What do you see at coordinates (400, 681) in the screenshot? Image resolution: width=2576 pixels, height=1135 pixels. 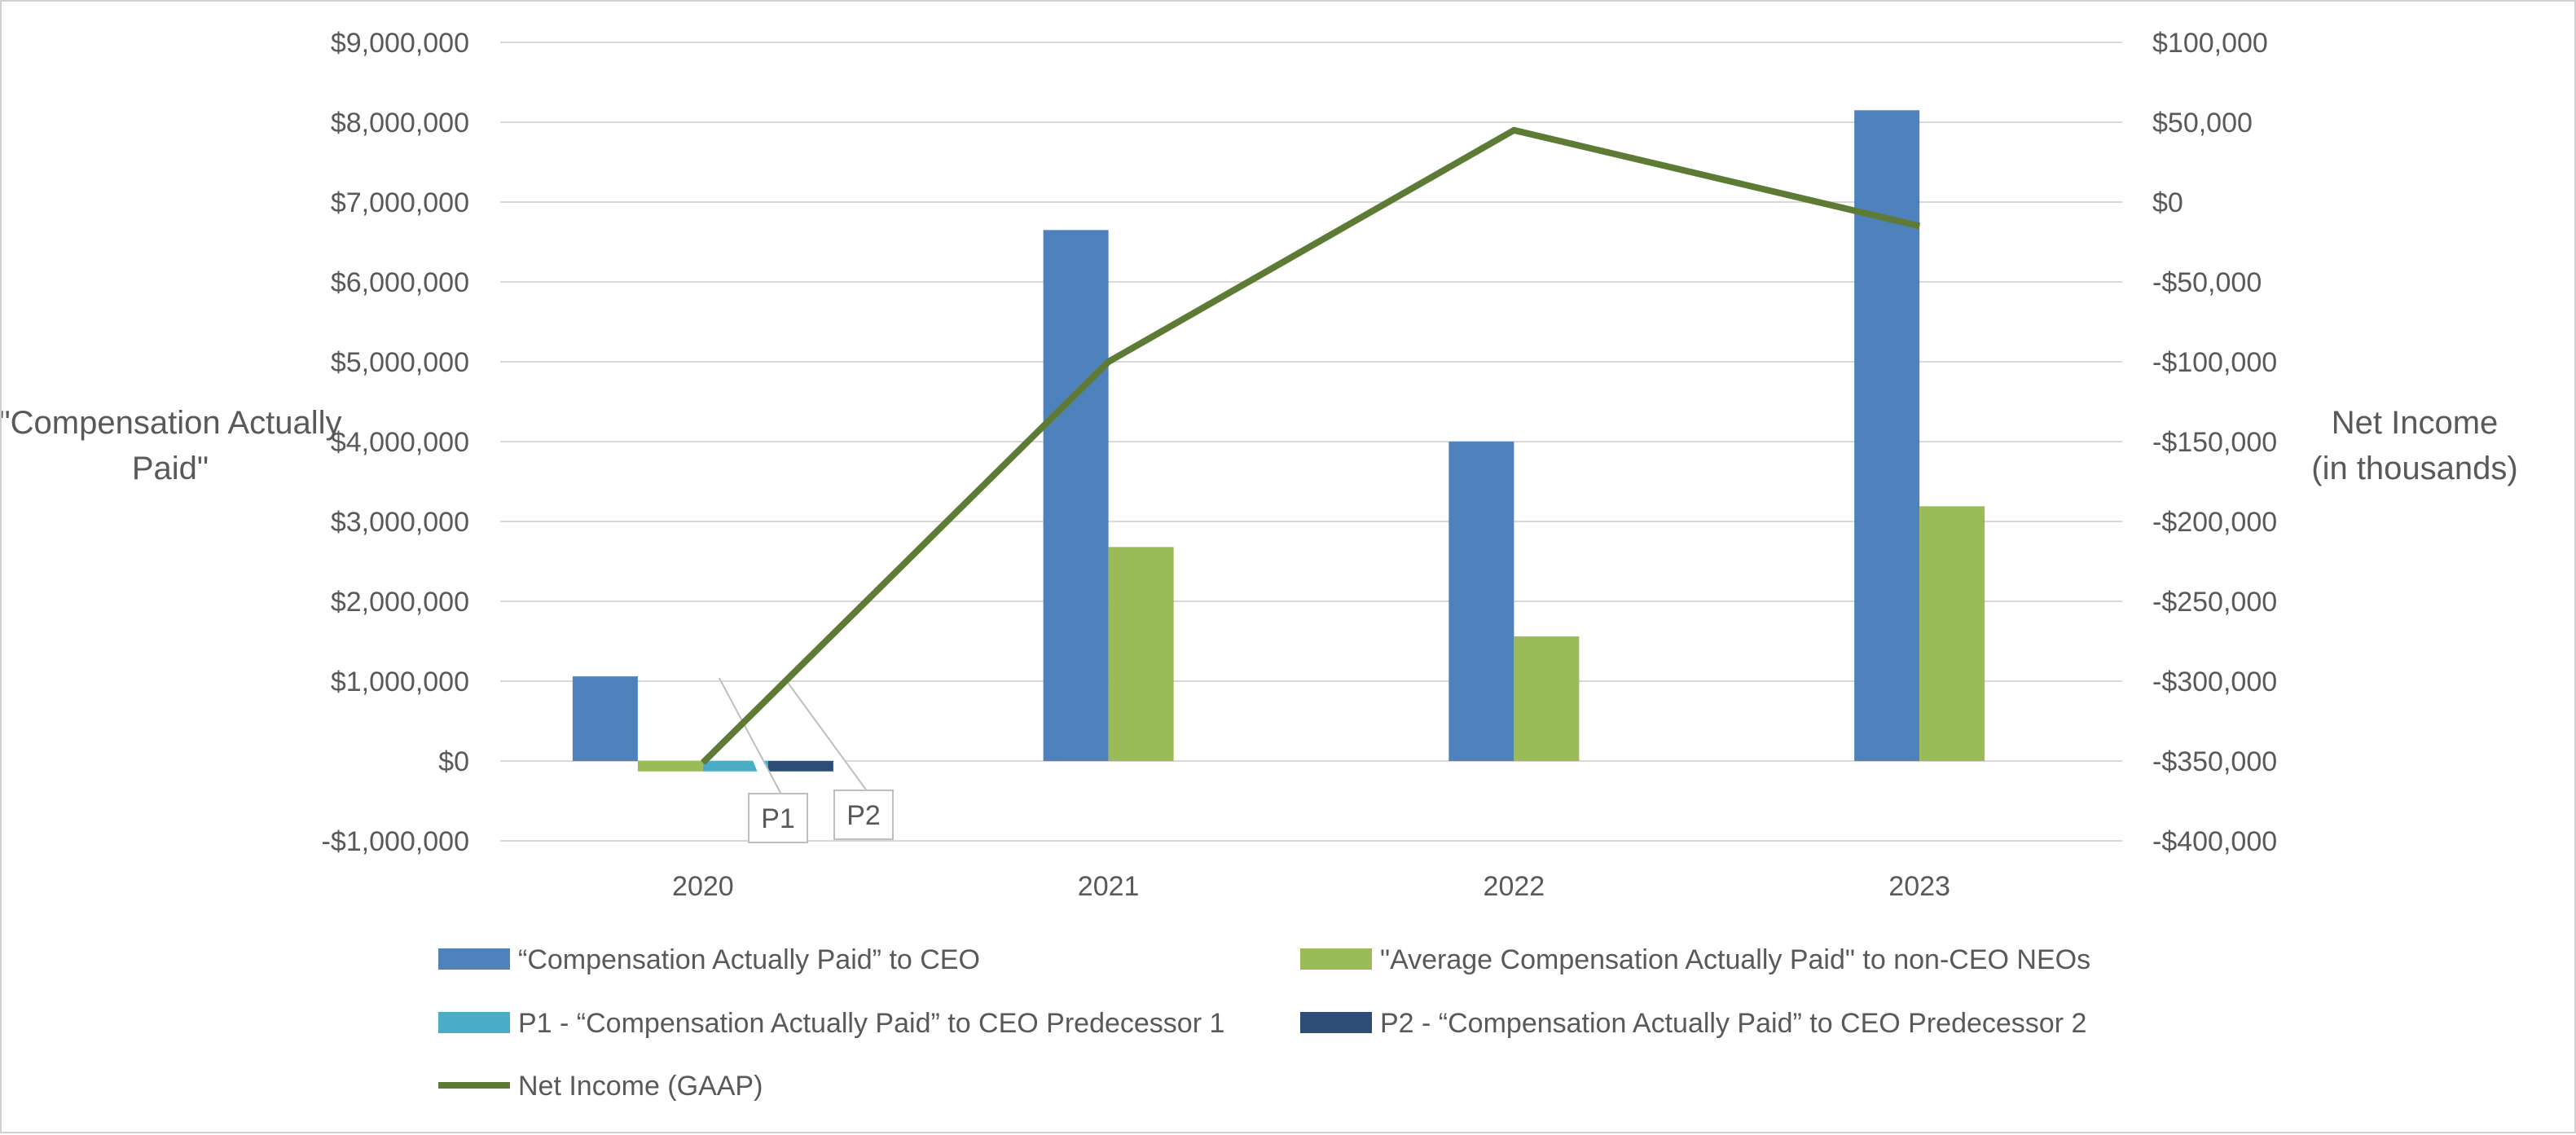 I see `y-tick-label: $1,000,000` at bounding box center [400, 681].